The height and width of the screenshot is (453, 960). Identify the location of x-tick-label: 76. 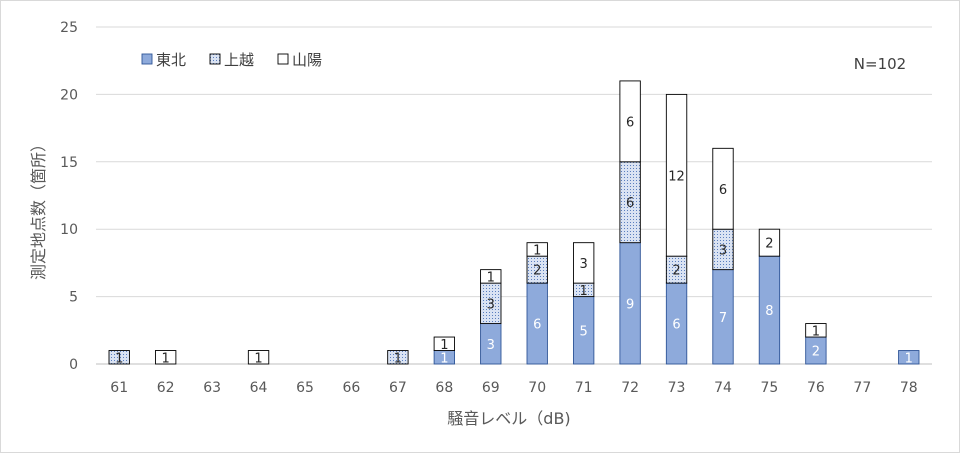
(816, 388).